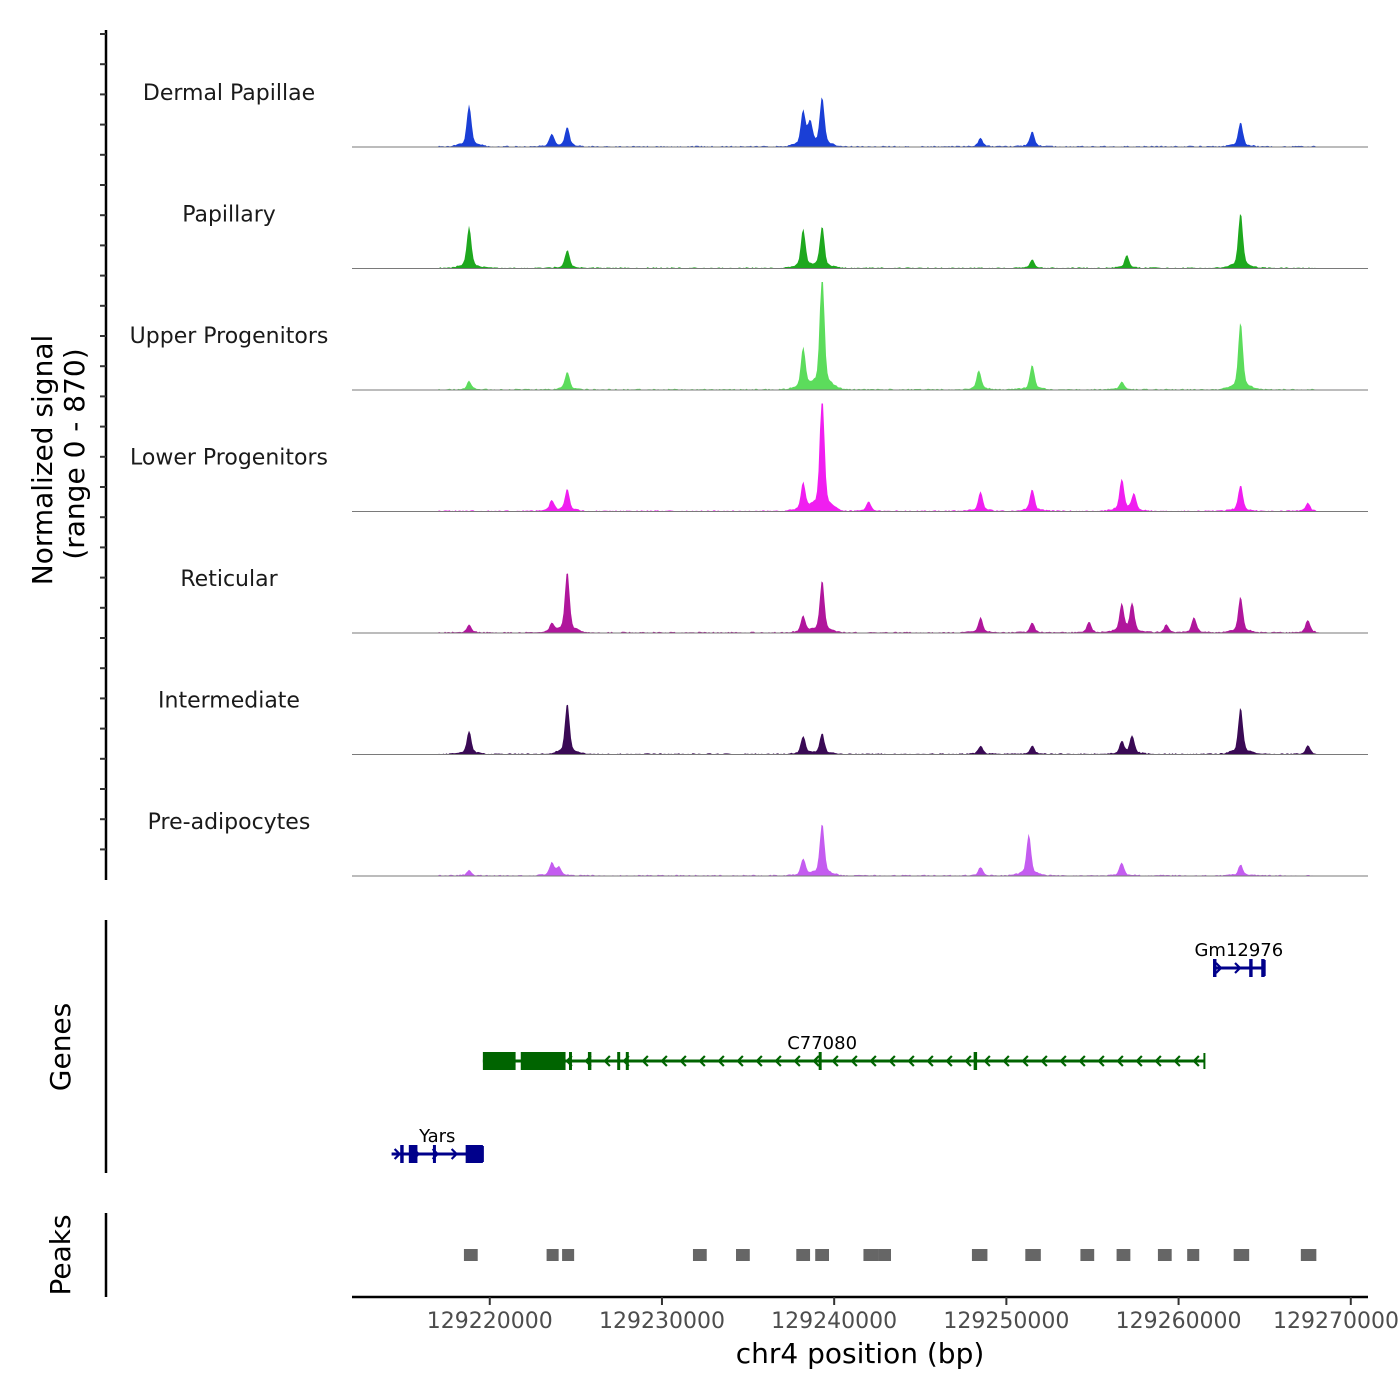  I want to click on gene-gm12976: Gm12976, so click(1238, 958).